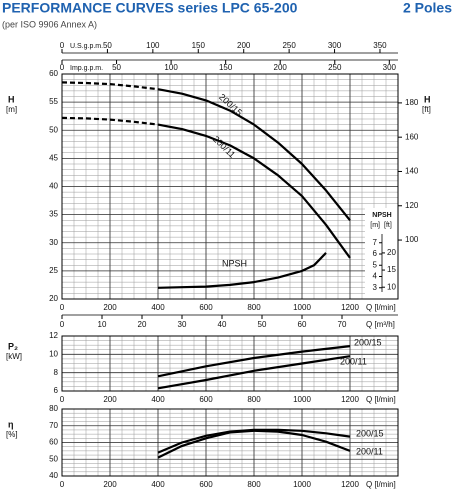 The height and width of the screenshot is (502, 458). I want to click on y2-tick-label: 100, so click(412, 239).